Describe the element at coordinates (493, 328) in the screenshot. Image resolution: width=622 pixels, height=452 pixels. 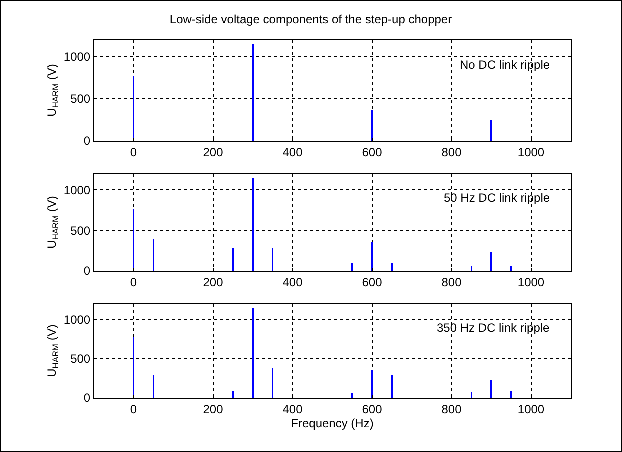
I see `annotation: 350 Hz DC link ripple` at that location.